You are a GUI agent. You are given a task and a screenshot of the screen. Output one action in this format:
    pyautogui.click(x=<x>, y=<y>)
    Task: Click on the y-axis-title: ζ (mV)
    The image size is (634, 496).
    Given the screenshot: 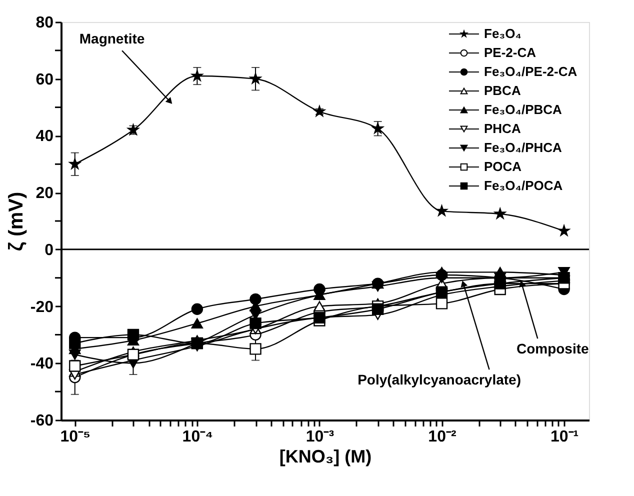 What is the action you would take?
    pyautogui.click(x=16, y=222)
    